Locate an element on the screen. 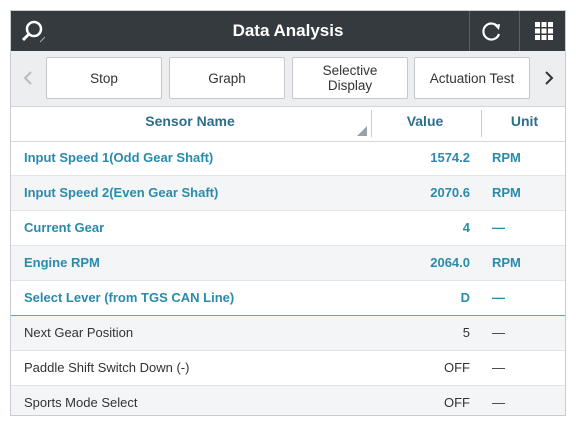 The image size is (576, 427). menu-grid-button is located at coordinates (542, 31).